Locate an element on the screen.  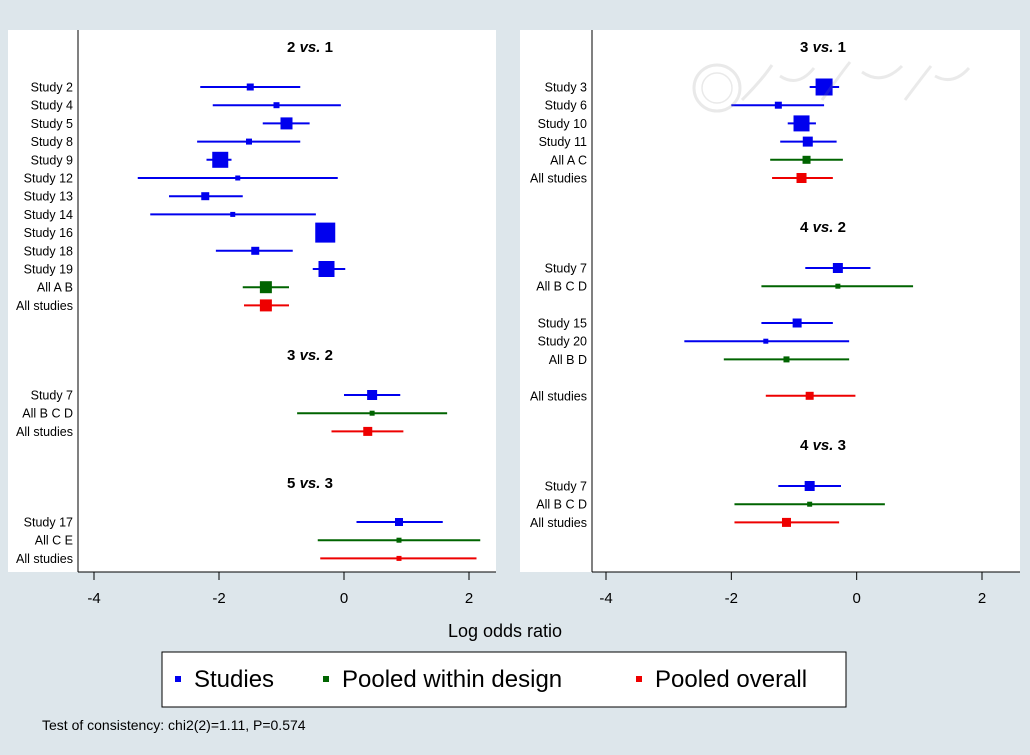
row-label: Study 18 is located at coordinates (48, 251).